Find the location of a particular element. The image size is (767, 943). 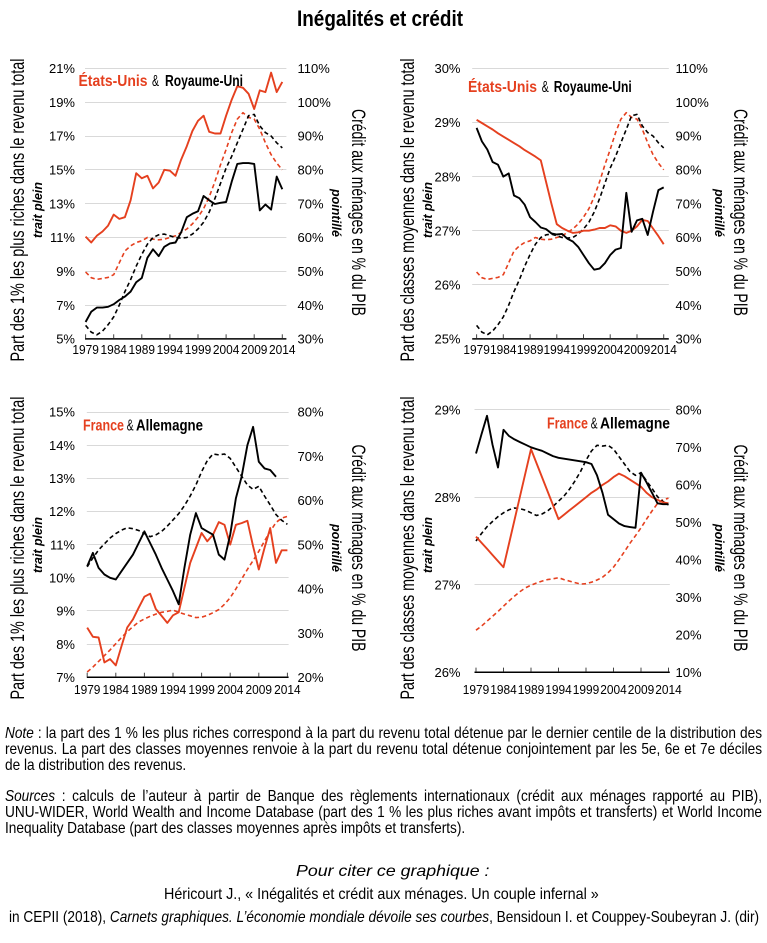

svg-text: Inégalités et crédit is located at coordinates (380, 18).